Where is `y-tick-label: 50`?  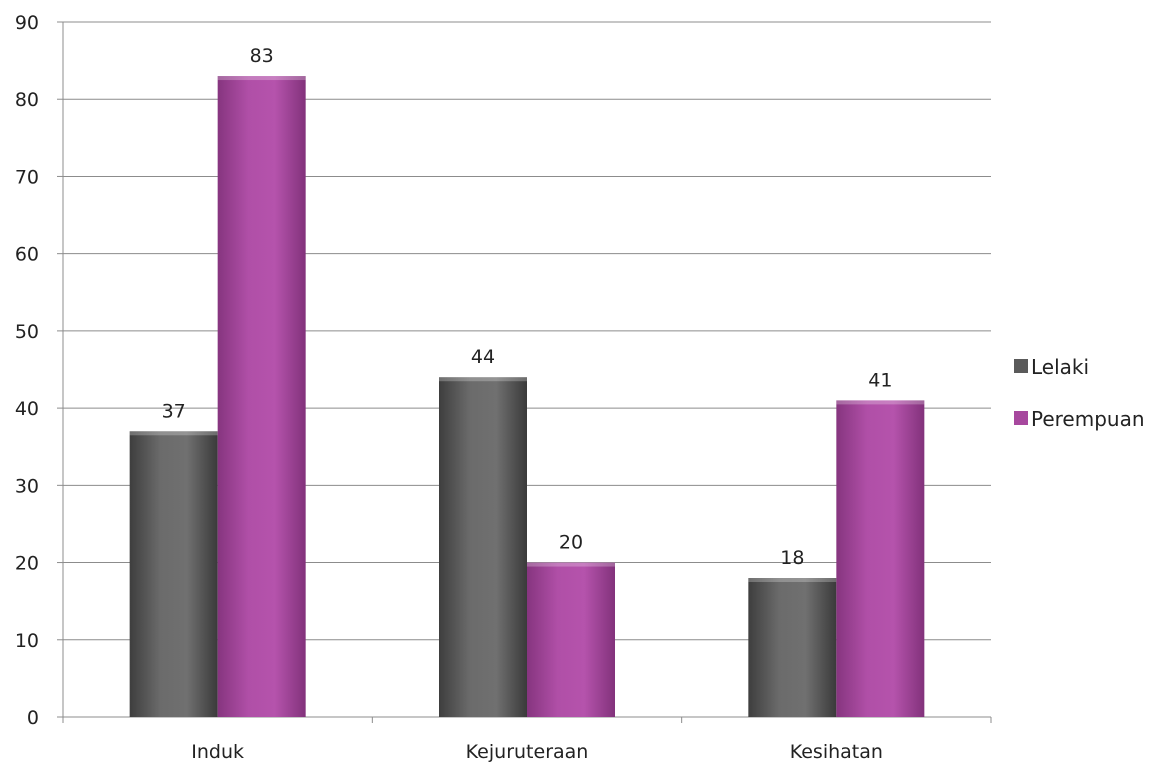 y-tick-label: 50 is located at coordinates (27, 332).